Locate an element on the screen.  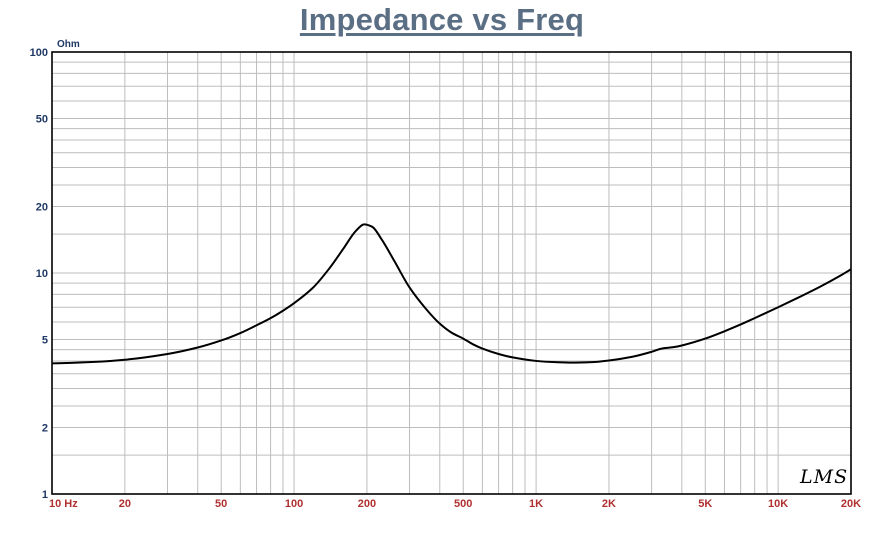
y-axis-ticks: 1 2 5 10 20 50 100 is located at coordinates (39, 274).